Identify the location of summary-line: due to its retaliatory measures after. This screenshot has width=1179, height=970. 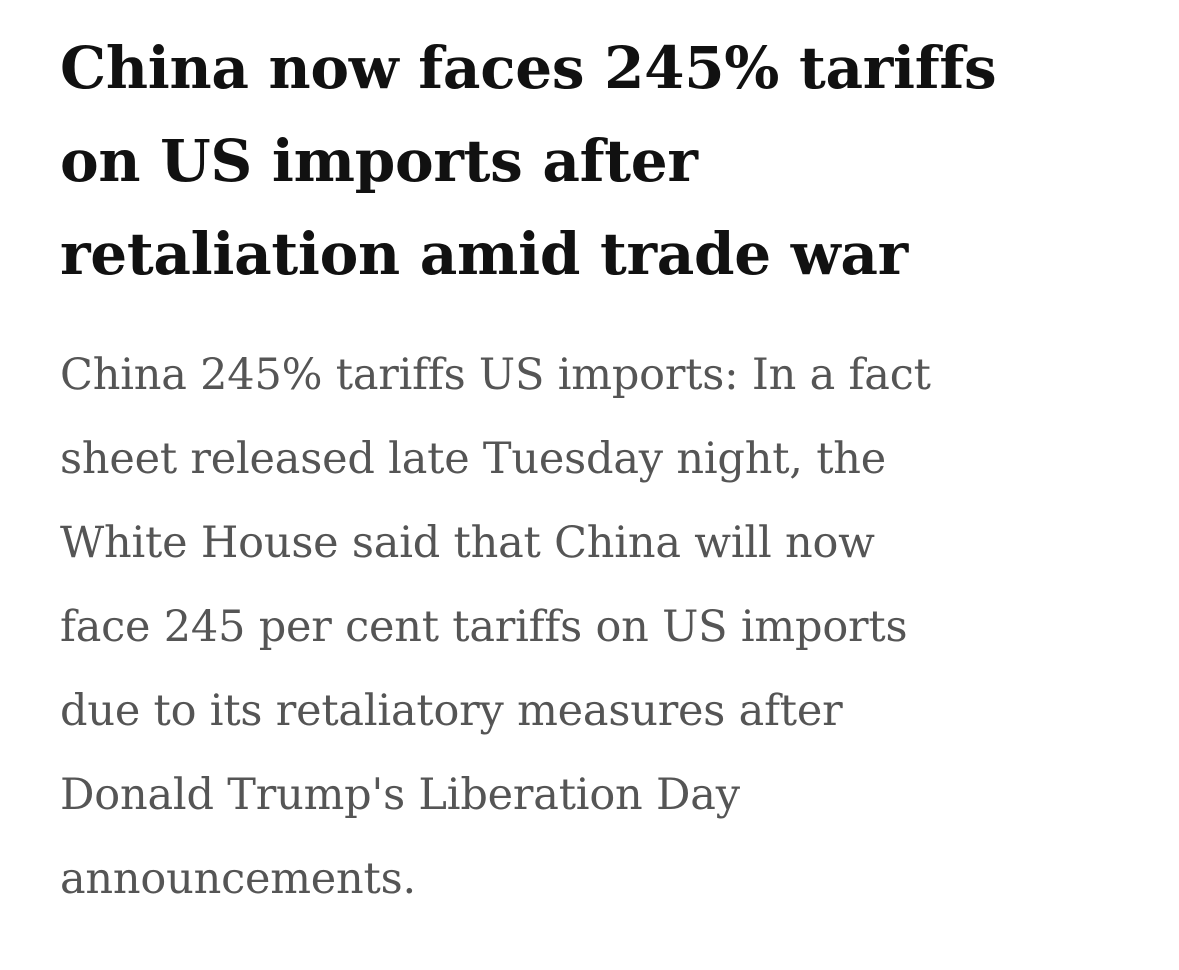
(451, 711).